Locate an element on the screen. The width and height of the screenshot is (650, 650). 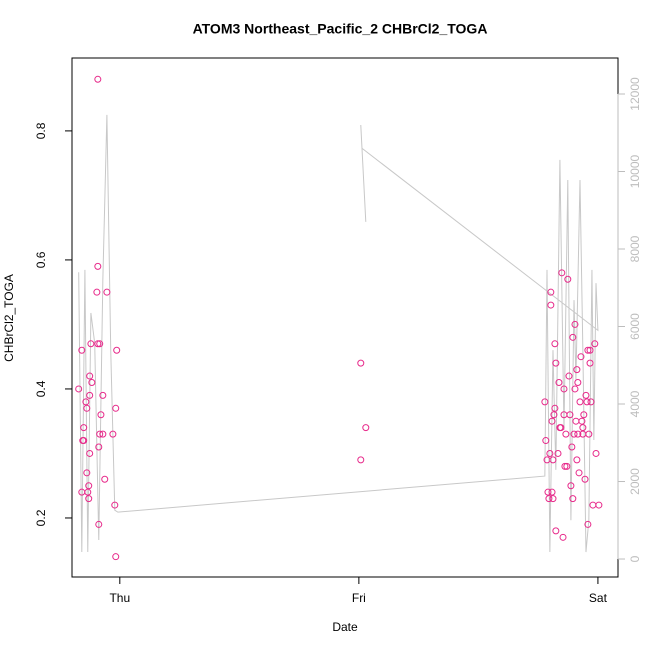
y2-axis: 0 2000 4000 6000 8000 10000 12000 is located at coordinates (629, 319).